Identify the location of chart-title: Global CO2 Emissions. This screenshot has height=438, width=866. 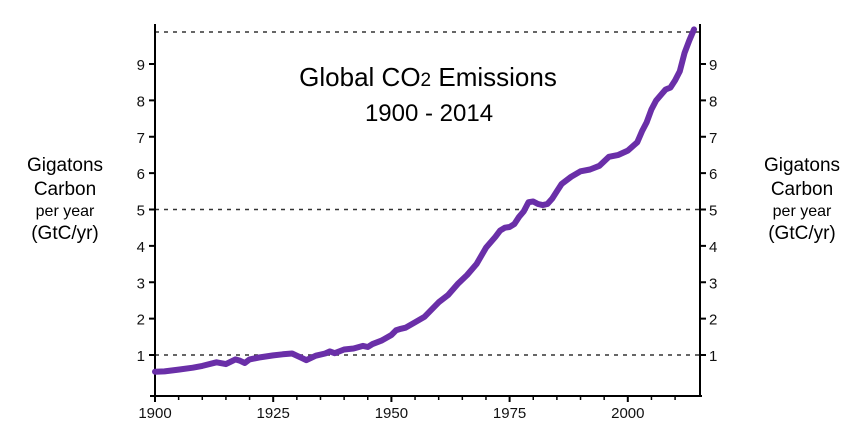
(428, 77).